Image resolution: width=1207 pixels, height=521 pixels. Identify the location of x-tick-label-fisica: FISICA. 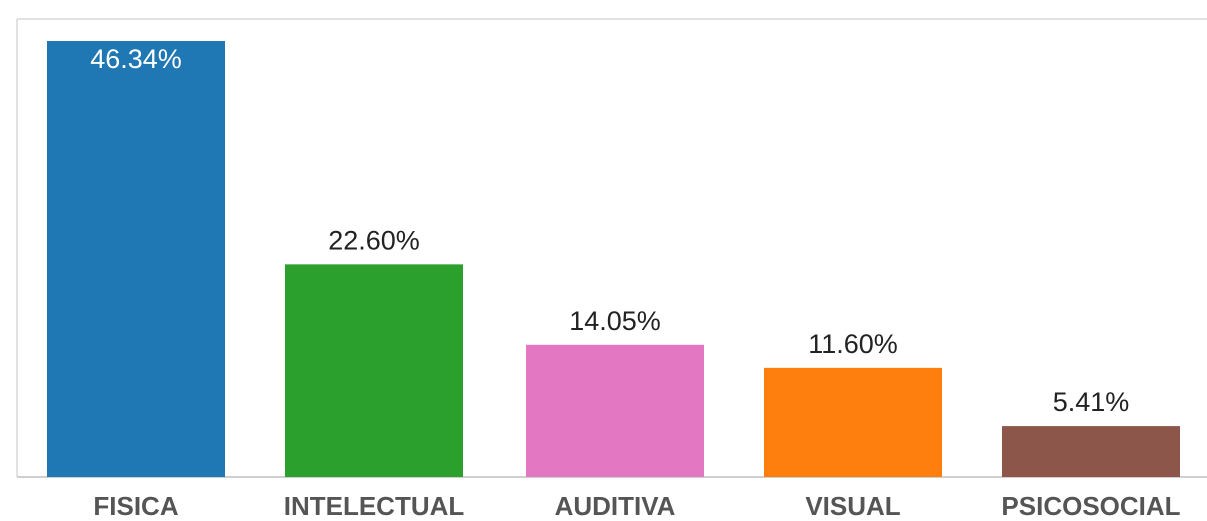
(135, 506).